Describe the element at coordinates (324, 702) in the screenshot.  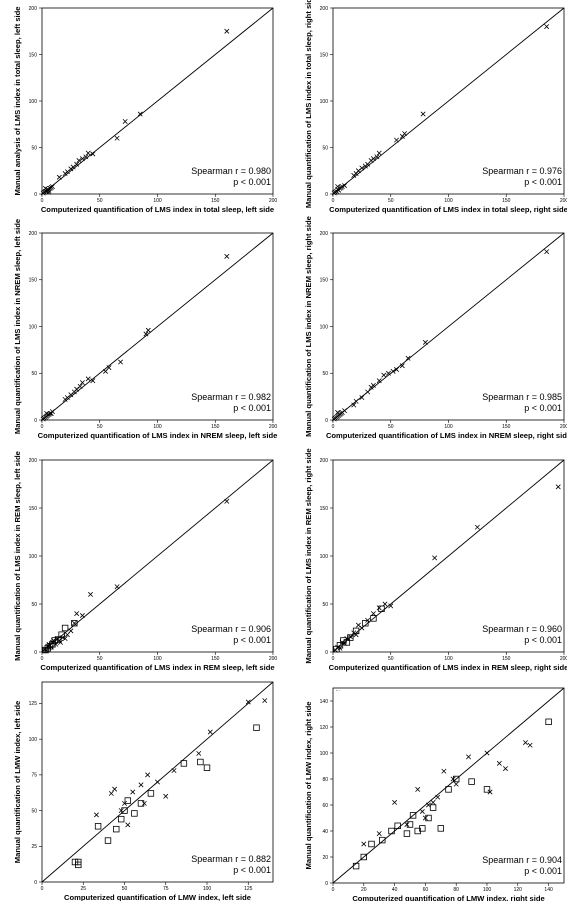
I see `y-tick-label: 140` at that location.